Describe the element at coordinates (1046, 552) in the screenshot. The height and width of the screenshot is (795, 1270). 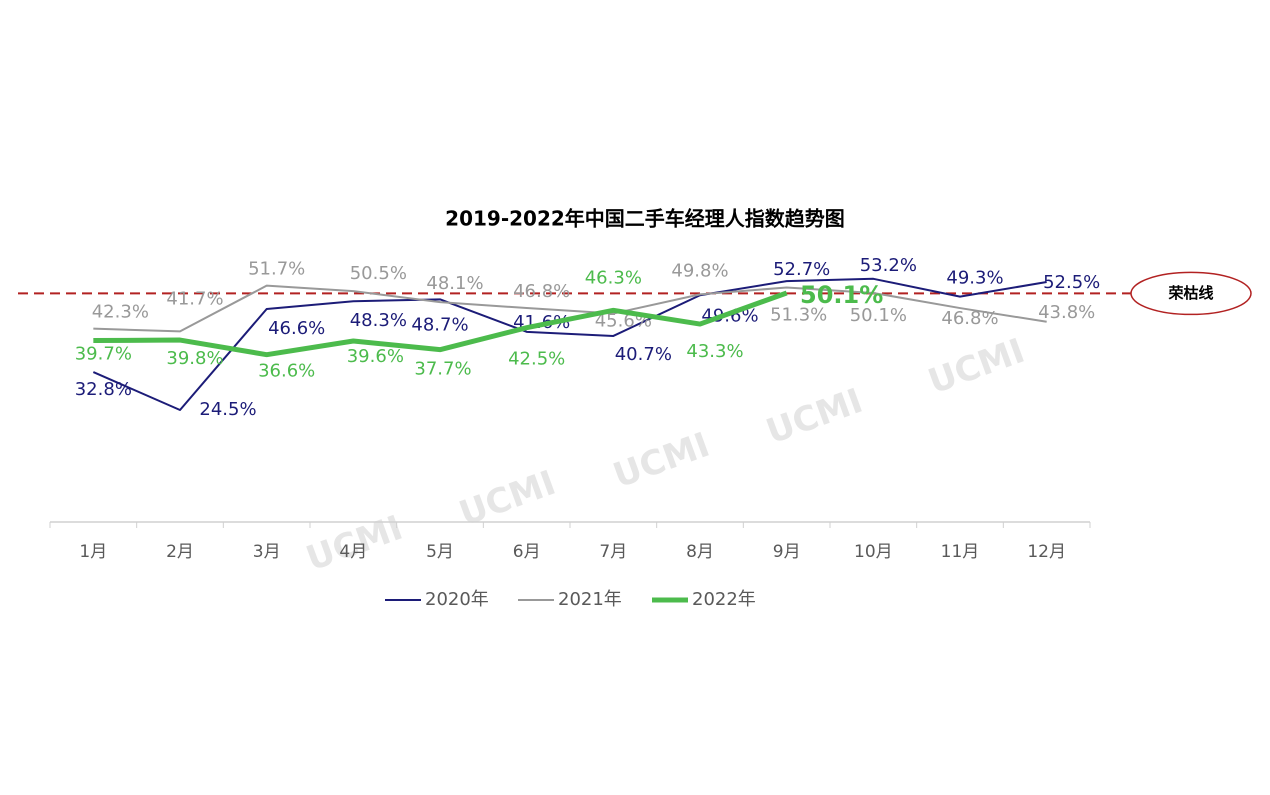
I see `x-tick-label: 12月` at that location.